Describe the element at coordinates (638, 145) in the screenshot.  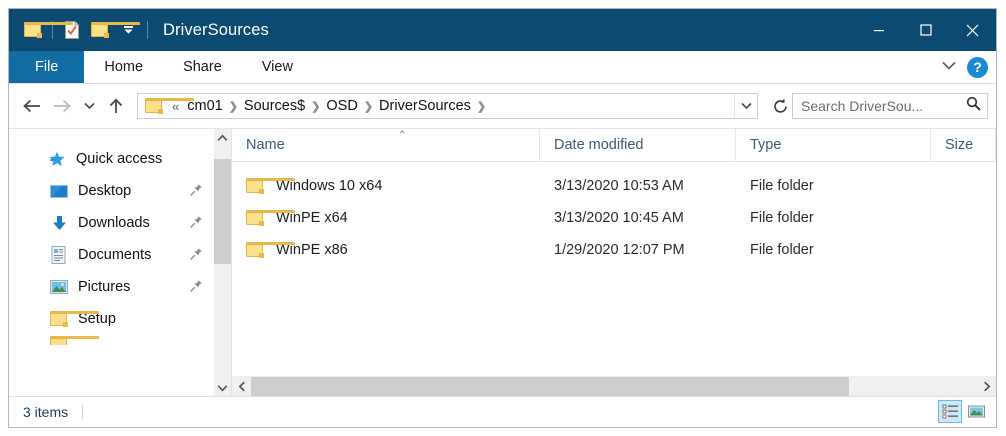
I see `column-header-date-modified: Date modified` at that location.